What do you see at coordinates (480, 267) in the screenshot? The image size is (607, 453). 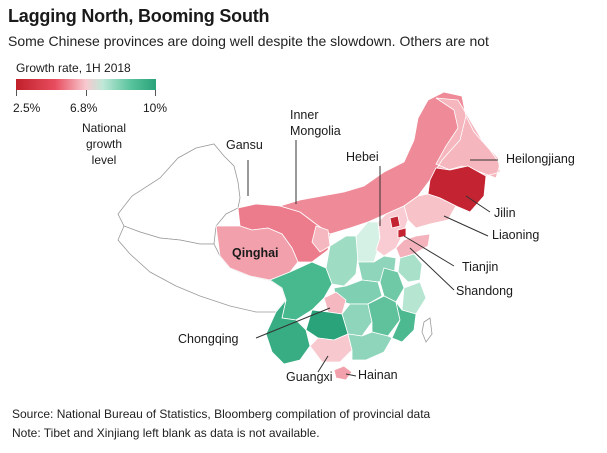 I see `label-tianjin: Tianjin` at bounding box center [480, 267].